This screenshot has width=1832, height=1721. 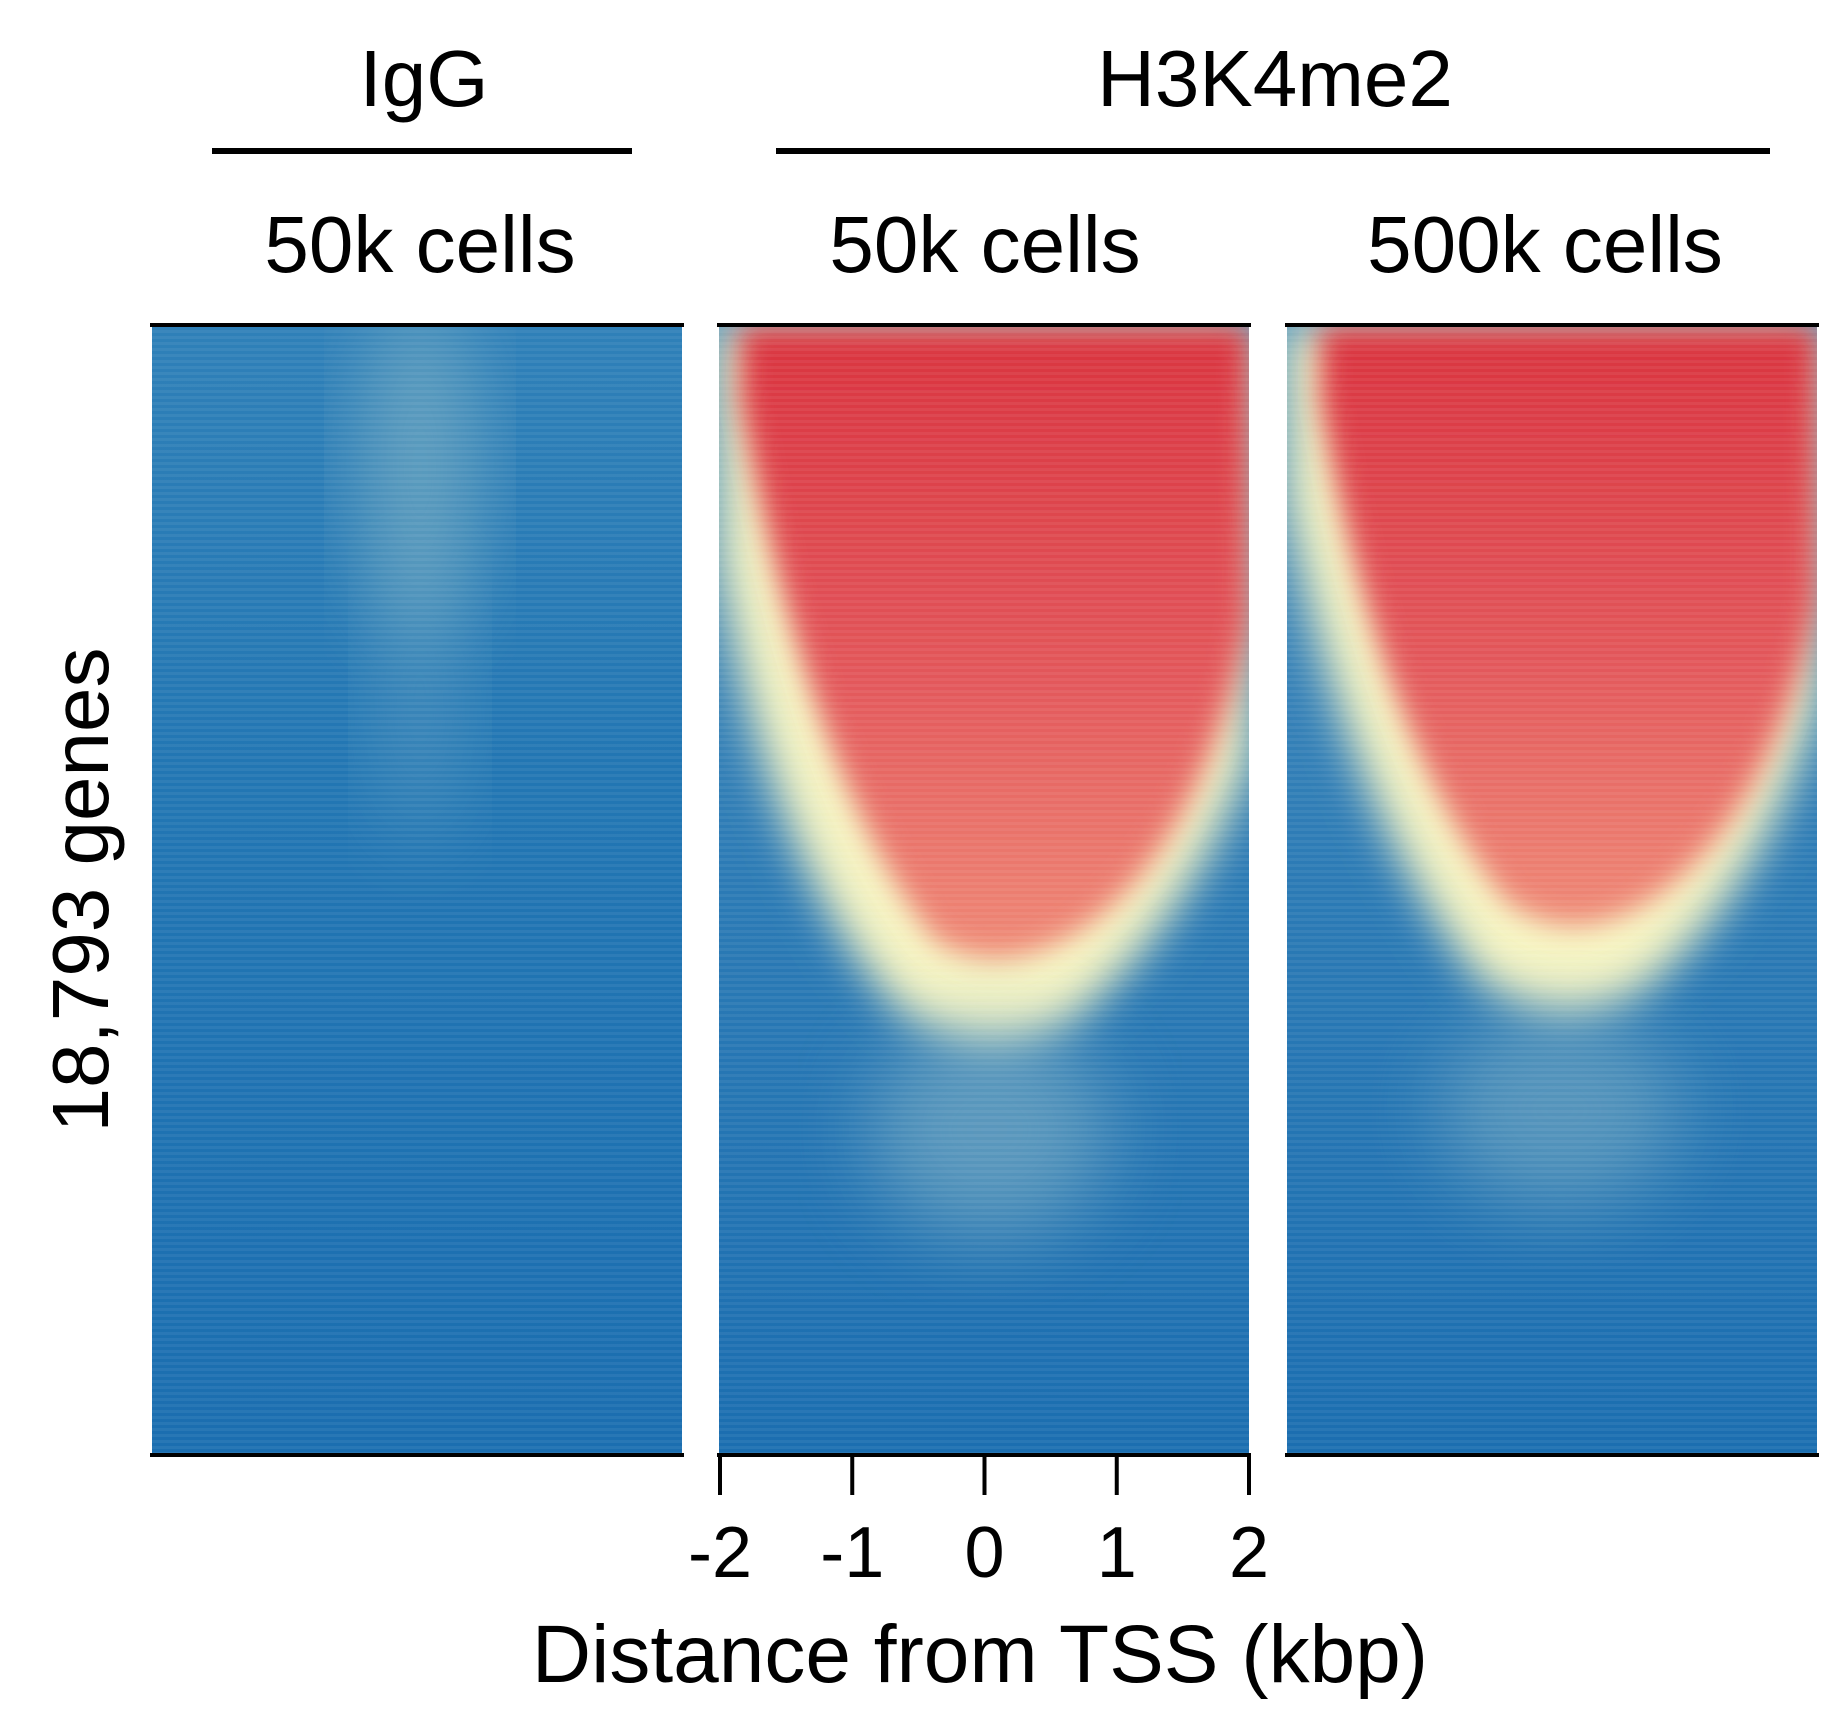 I want to click on x-axis-label: Distance from TSS (kbp), so click(x=980, y=1654).